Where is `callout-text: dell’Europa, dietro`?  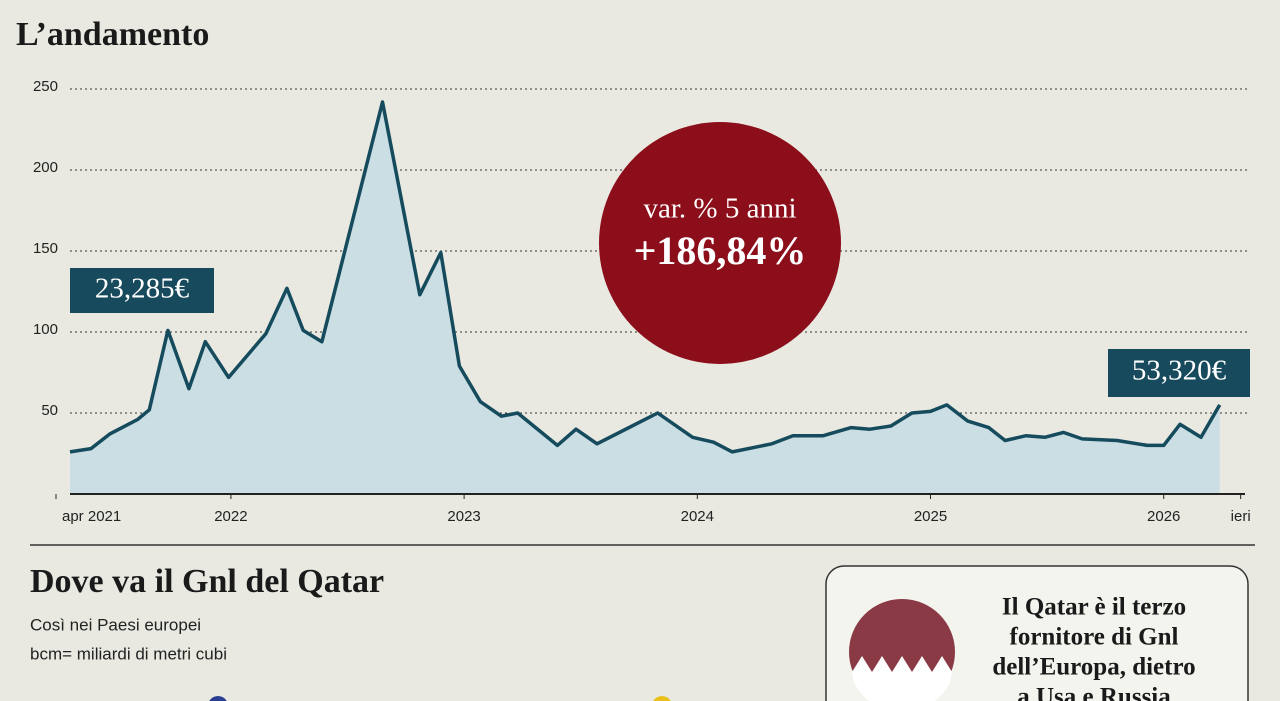 callout-text: dell’Europa, dietro is located at coordinates (1093, 667).